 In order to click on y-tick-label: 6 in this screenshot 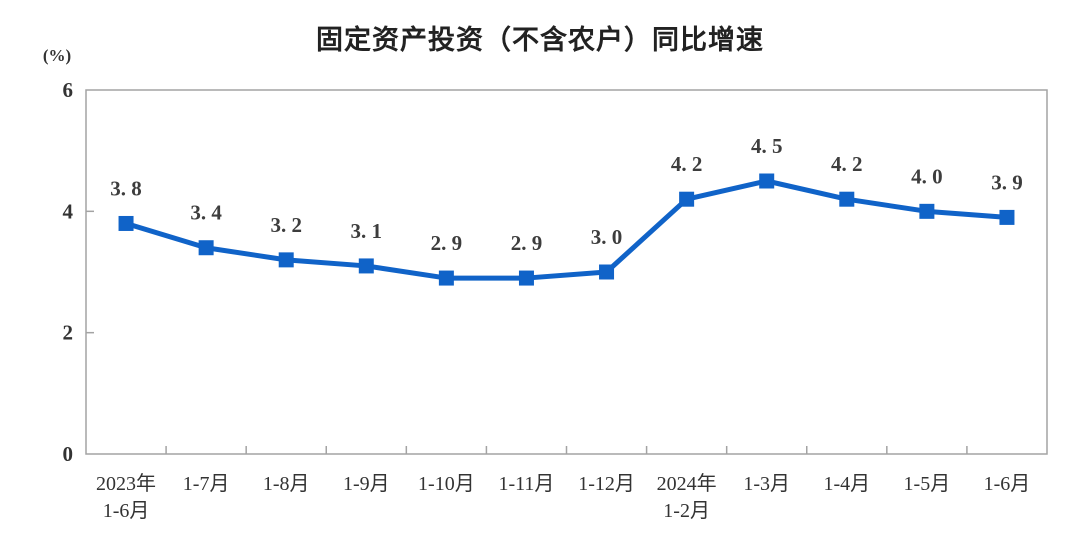, I will do `click(68, 90)`.